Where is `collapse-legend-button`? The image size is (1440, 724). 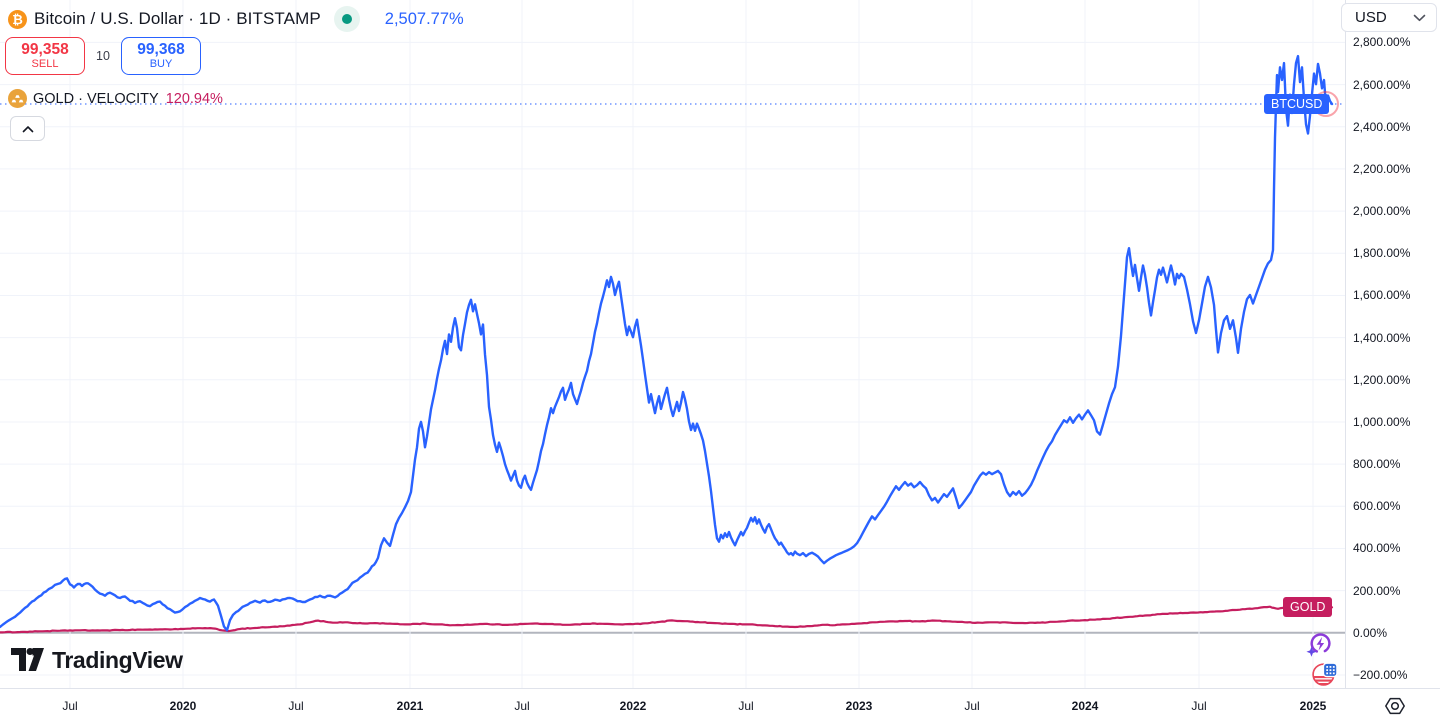 collapse-legend-button is located at coordinates (27, 128).